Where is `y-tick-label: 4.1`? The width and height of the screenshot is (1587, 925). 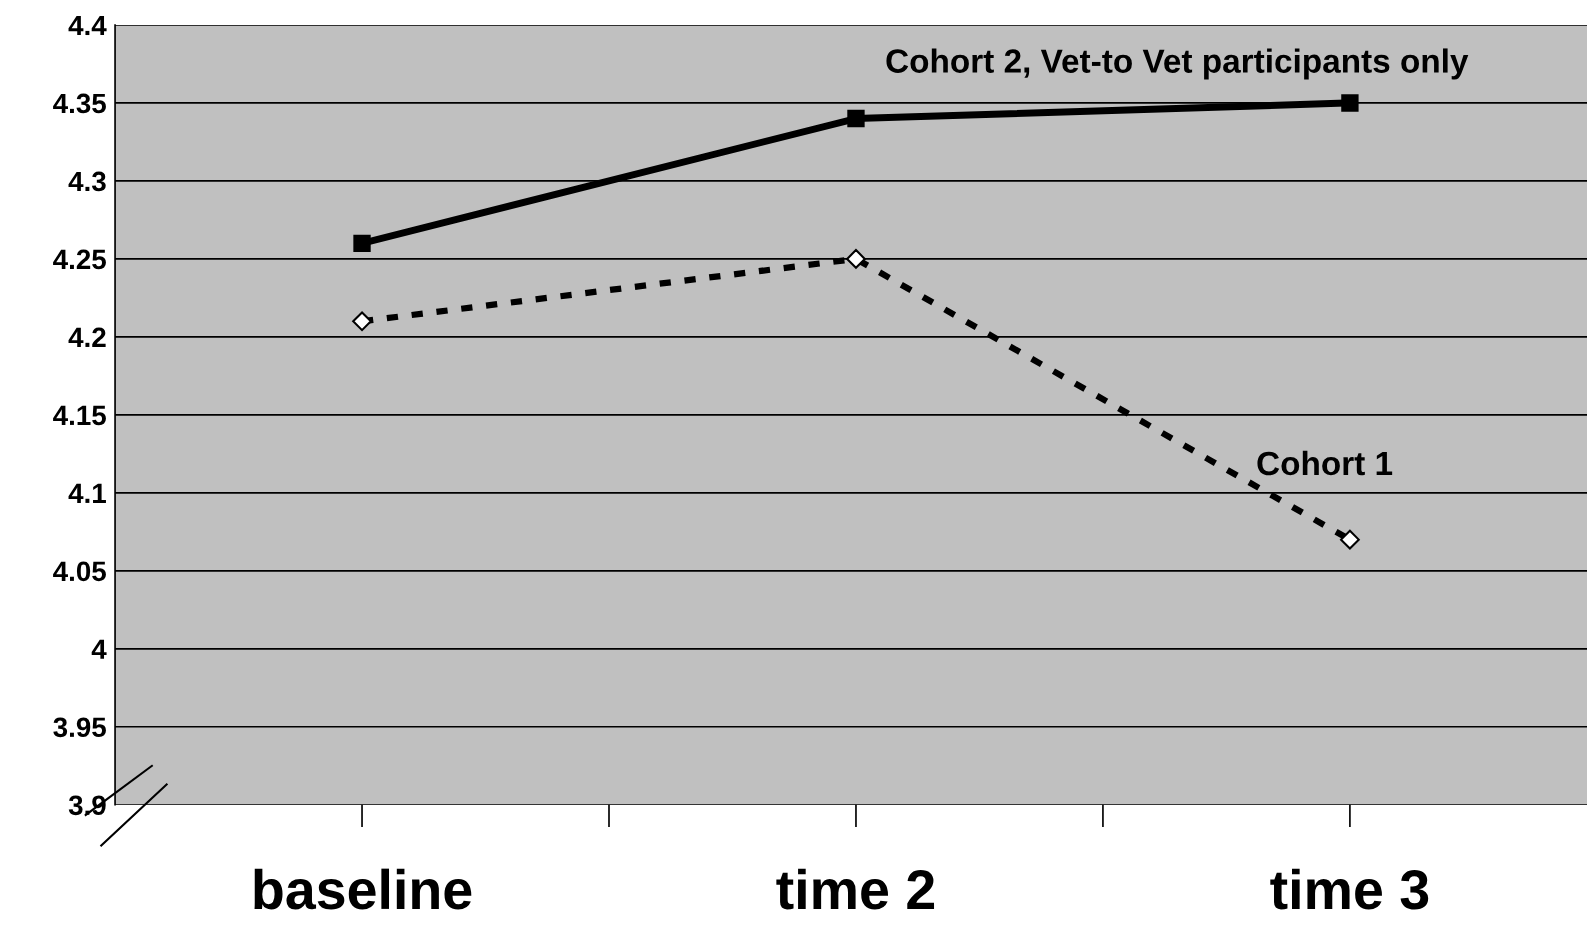
y-tick-label: 4.1 is located at coordinates (87, 493).